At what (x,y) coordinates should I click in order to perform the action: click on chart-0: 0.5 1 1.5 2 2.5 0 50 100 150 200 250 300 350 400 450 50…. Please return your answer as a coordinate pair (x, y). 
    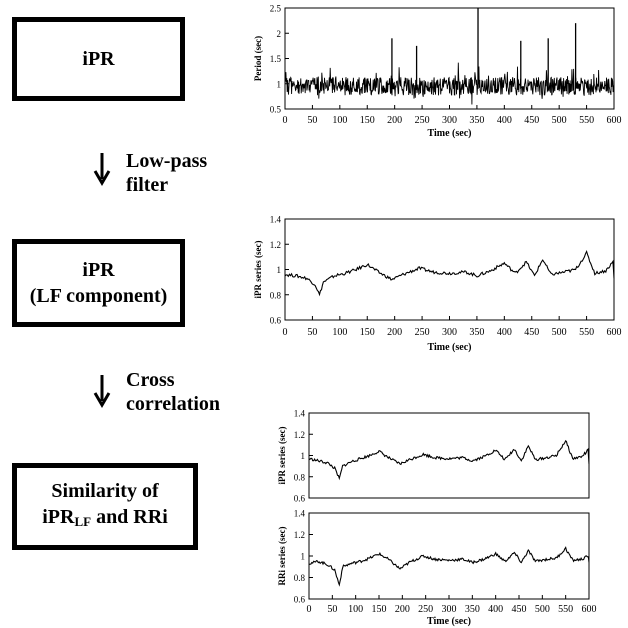
    Looking at the image, I should click on (437, 72).